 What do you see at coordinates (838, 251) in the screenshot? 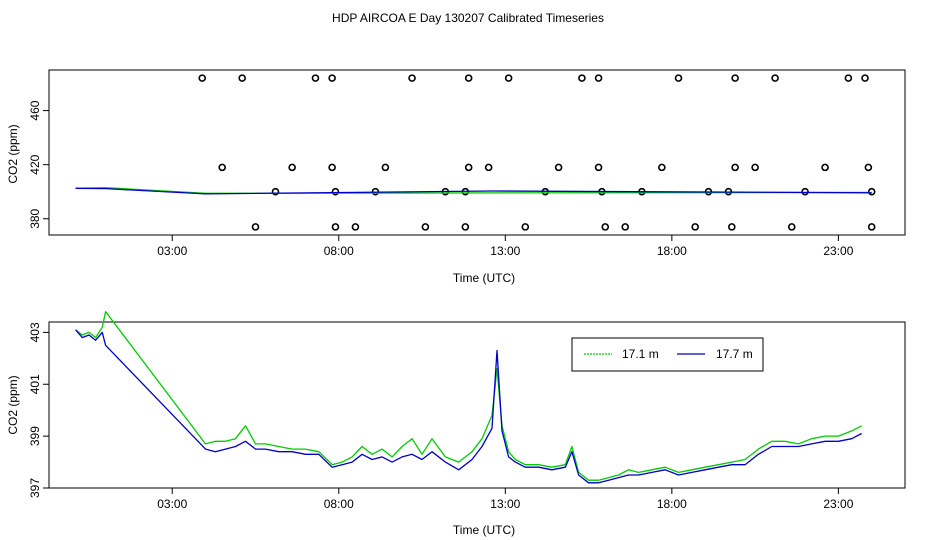
I see `top-x-tick-label: 23:00` at bounding box center [838, 251].